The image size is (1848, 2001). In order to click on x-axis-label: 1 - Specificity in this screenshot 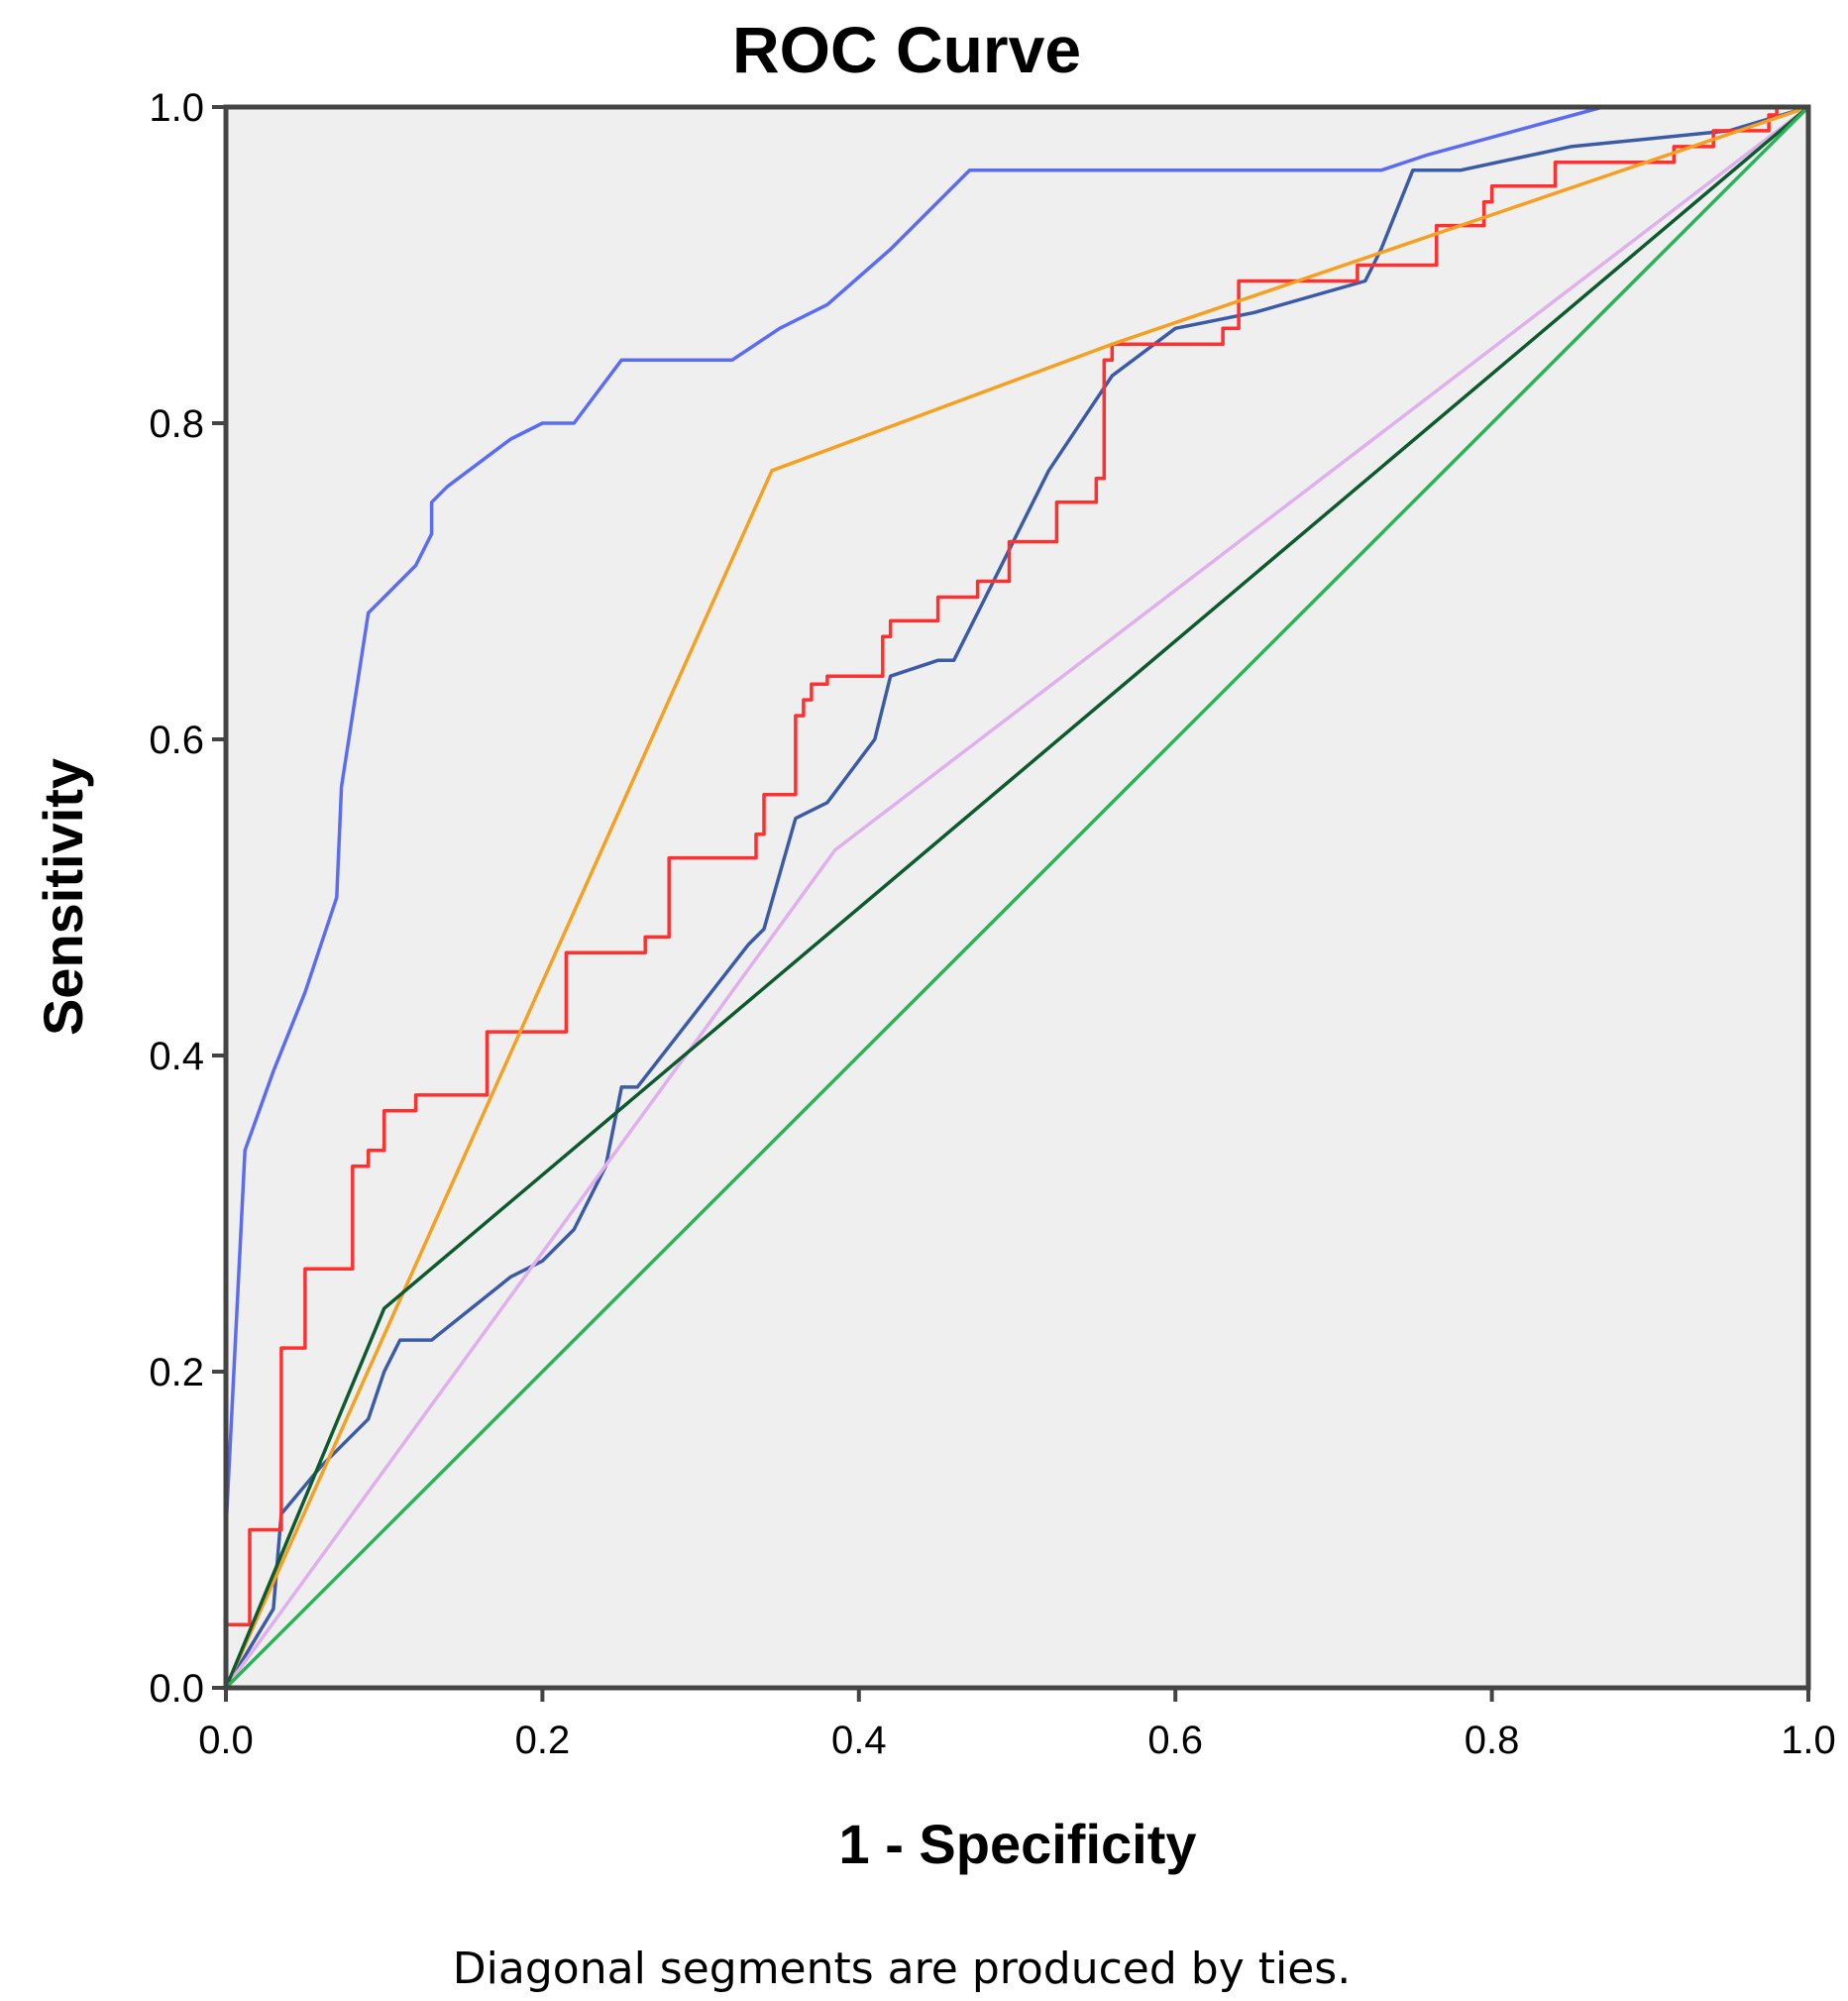, I will do `click(1017, 1844)`.